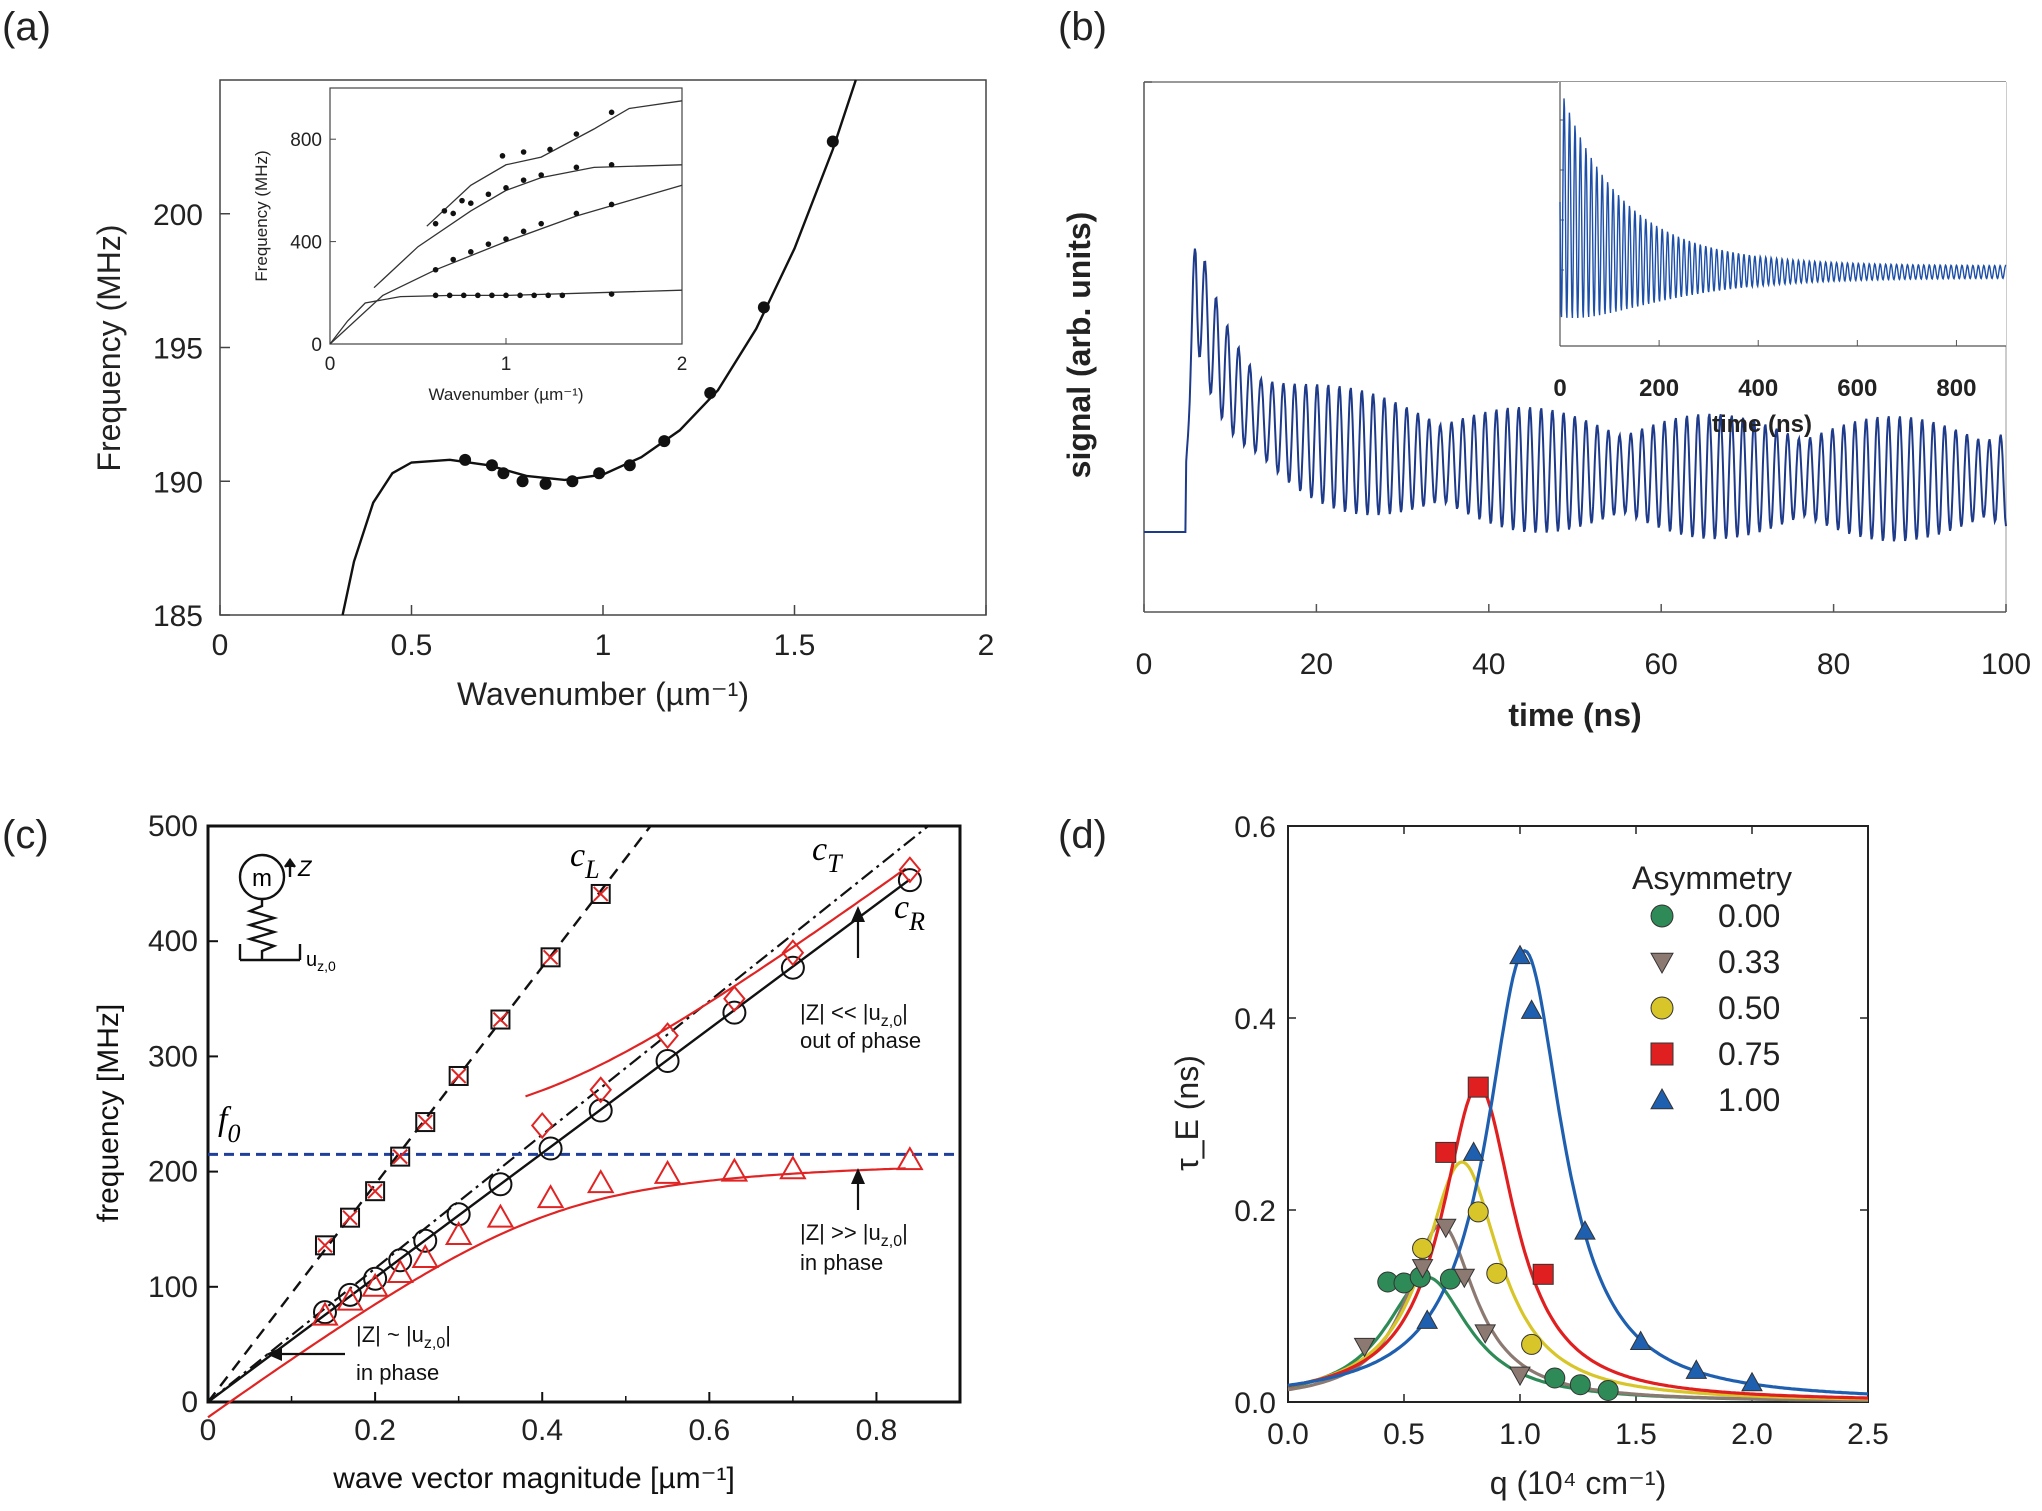 The height and width of the screenshot is (1511, 2042). I want to click on panel-b-inset-xtick-label: 200, so click(1659, 388).